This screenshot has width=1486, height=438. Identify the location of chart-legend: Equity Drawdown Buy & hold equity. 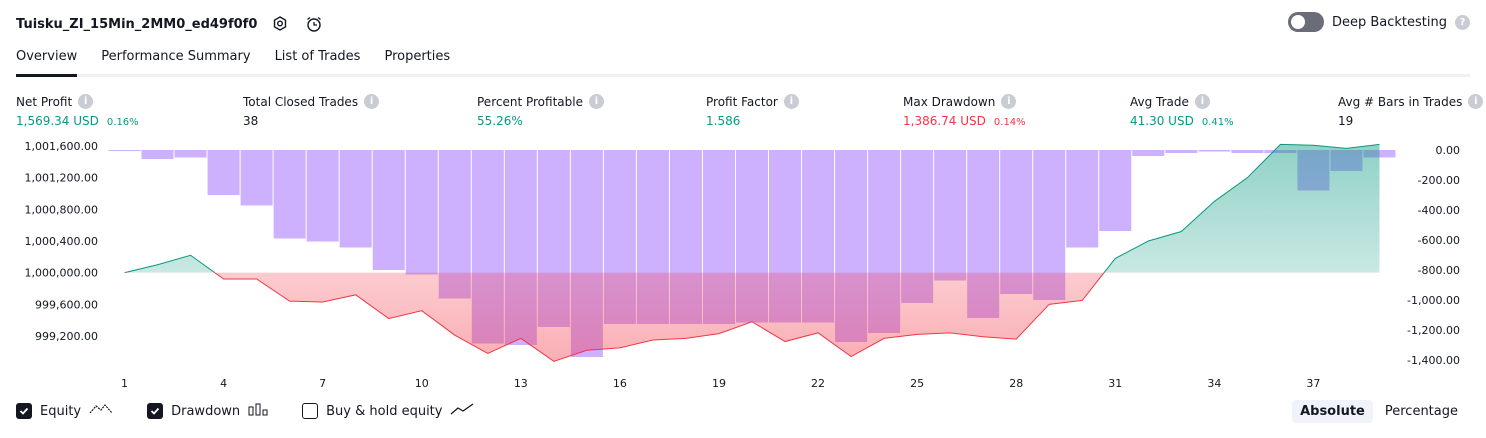
(262, 411).